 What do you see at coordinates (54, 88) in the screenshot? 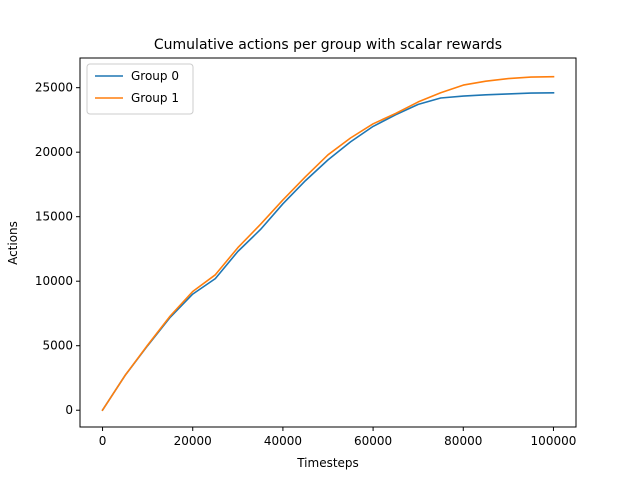
I see `y-tick-label: 25000` at bounding box center [54, 88].